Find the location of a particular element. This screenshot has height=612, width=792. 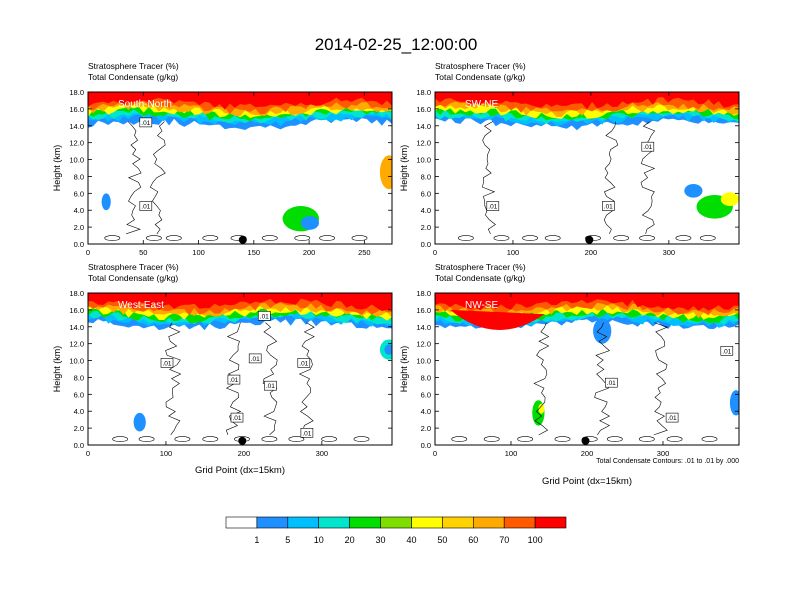

colorbar-tick-label: 5 is located at coordinates (287, 540).